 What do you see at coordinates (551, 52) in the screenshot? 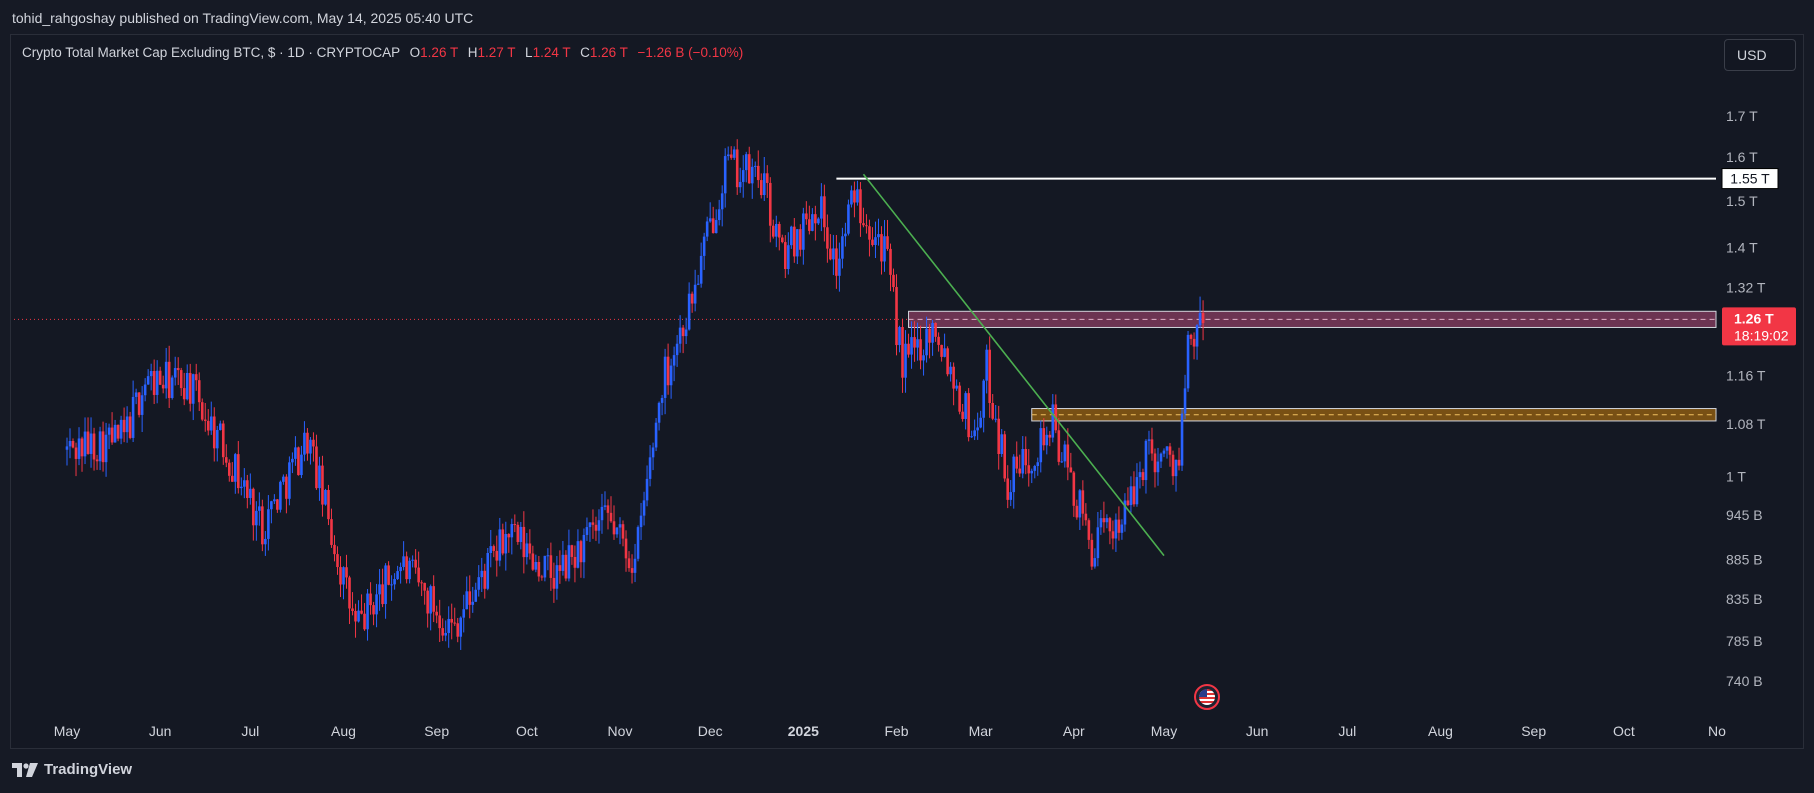
I see `low-value: 1.24 T` at bounding box center [551, 52].